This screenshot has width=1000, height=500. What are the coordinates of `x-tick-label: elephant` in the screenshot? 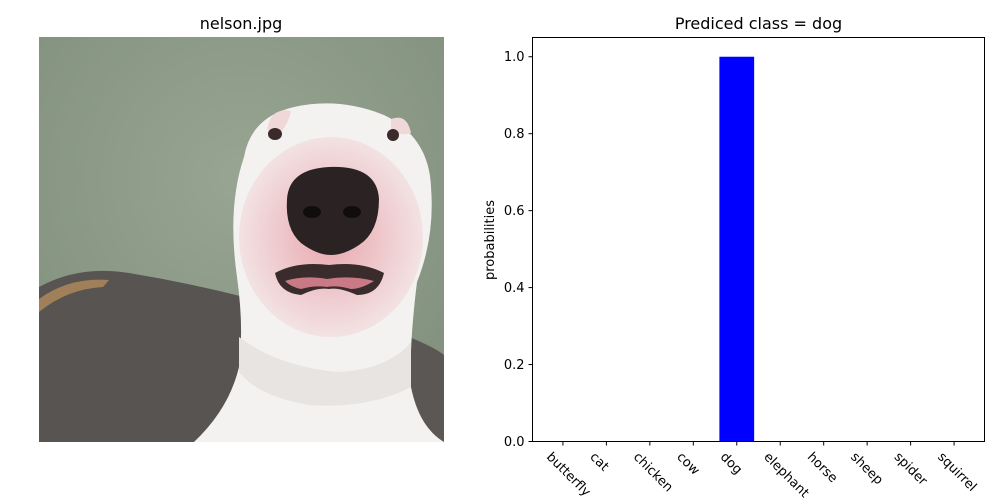 It's located at (785, 475).